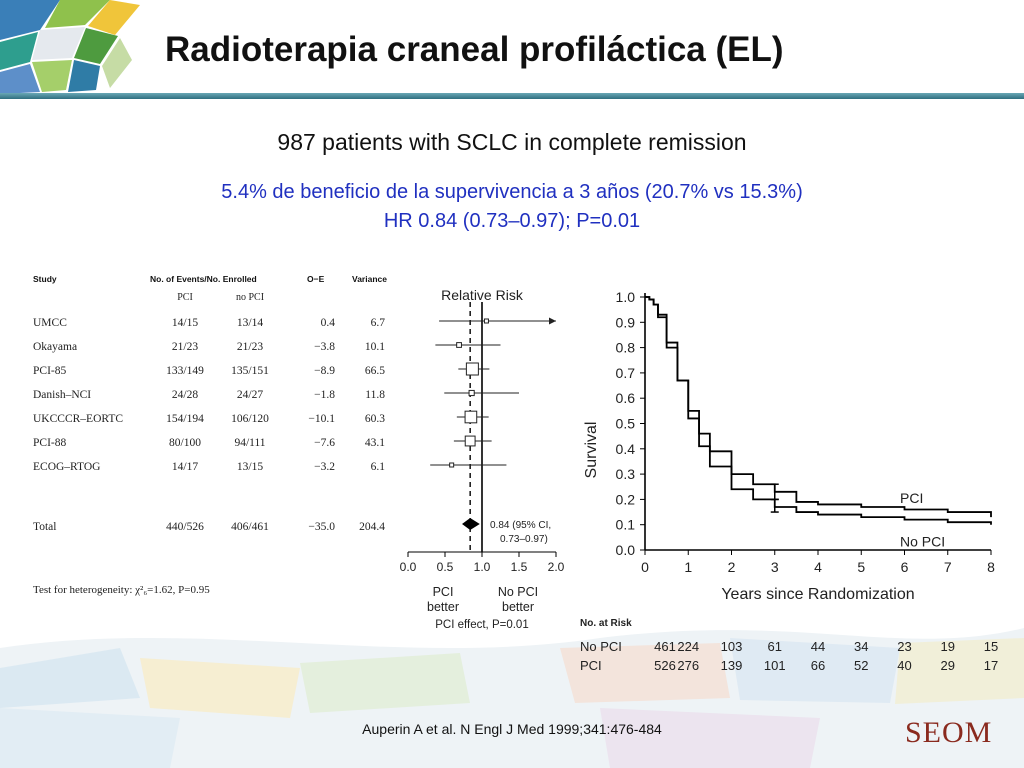  What do you see at coordinates (250, 347) in the screenshot?
I see `table-cell-no-pci: 21/23` at bounding box center [250, 347].